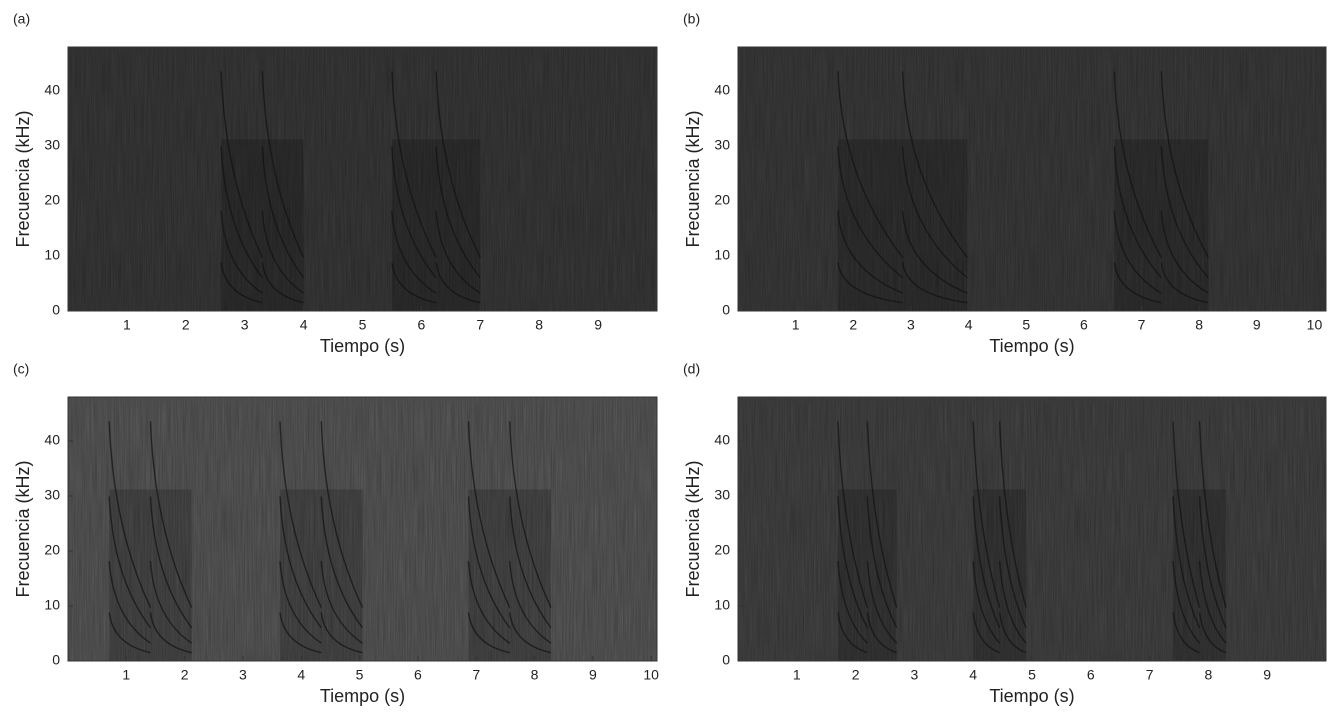 The image size is (1337, 714). Describe the element at coordinates (21, 369) in the screenshot. I see `panel-label: (c)` at that location.